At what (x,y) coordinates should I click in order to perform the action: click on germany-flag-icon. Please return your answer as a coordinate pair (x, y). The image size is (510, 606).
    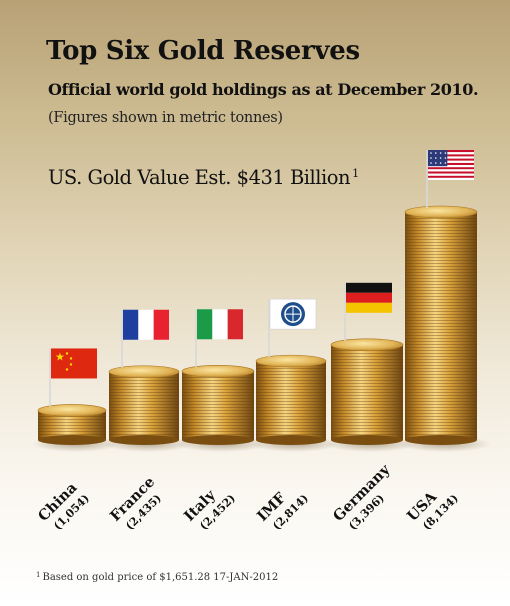
    Looking at the image, I should click on (368, 311).